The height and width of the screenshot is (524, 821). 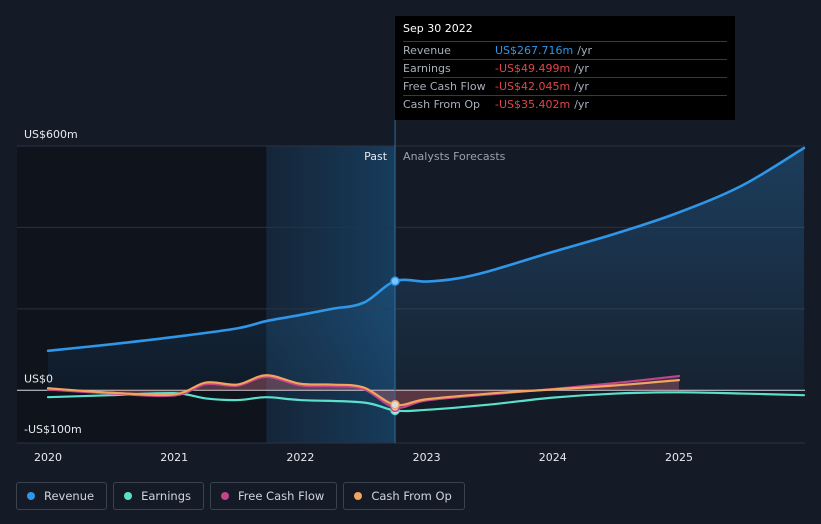 I want to click on tooltip-row-revenue: Revenue US$267.716m /yr, so click(x=565, y=50).